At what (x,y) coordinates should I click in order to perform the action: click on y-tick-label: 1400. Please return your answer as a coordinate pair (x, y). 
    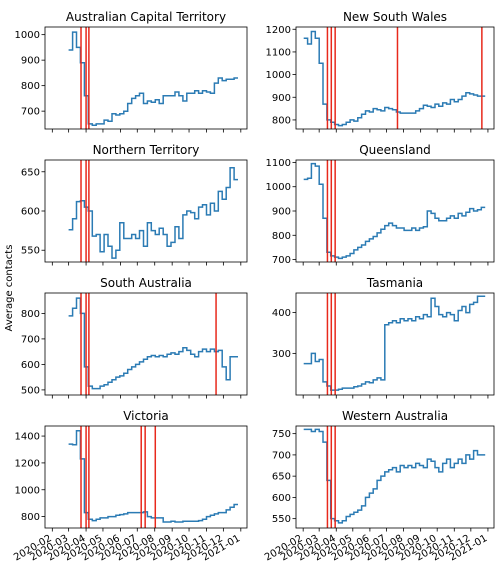
    Looking at the image, I should click on (27, 437).